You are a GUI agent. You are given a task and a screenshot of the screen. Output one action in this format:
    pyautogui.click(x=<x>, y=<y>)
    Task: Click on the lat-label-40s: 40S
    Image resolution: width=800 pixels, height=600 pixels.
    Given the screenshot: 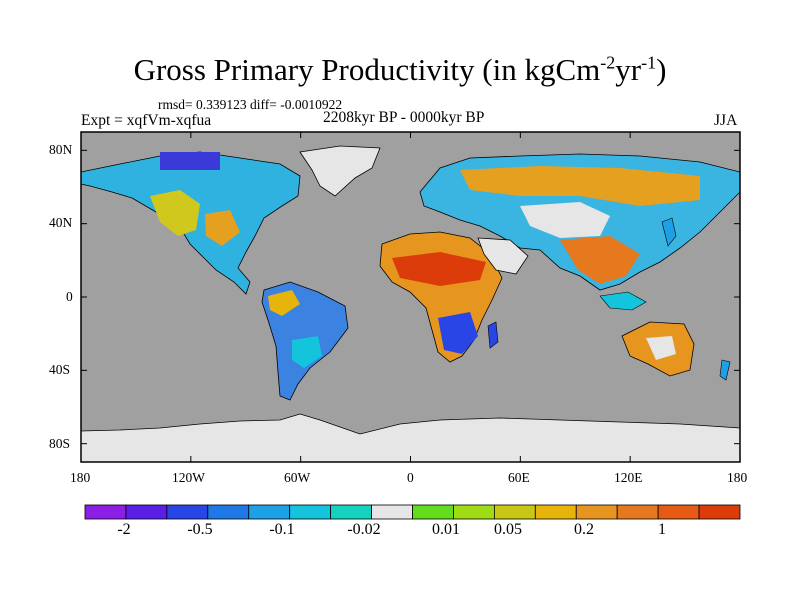 What is the action you would take?
    pyautogui.click(x=60, y=369)
    